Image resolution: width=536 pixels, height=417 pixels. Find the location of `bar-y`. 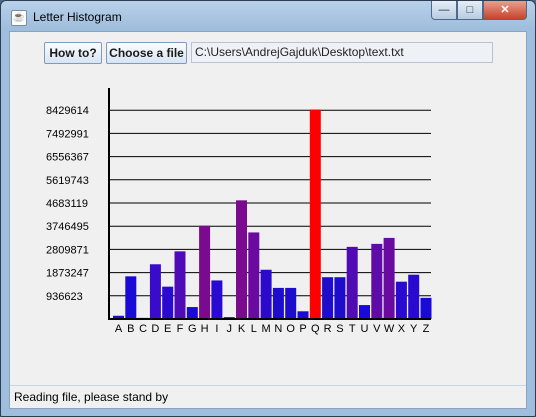

bar-y is located at coordinates (414, 296).